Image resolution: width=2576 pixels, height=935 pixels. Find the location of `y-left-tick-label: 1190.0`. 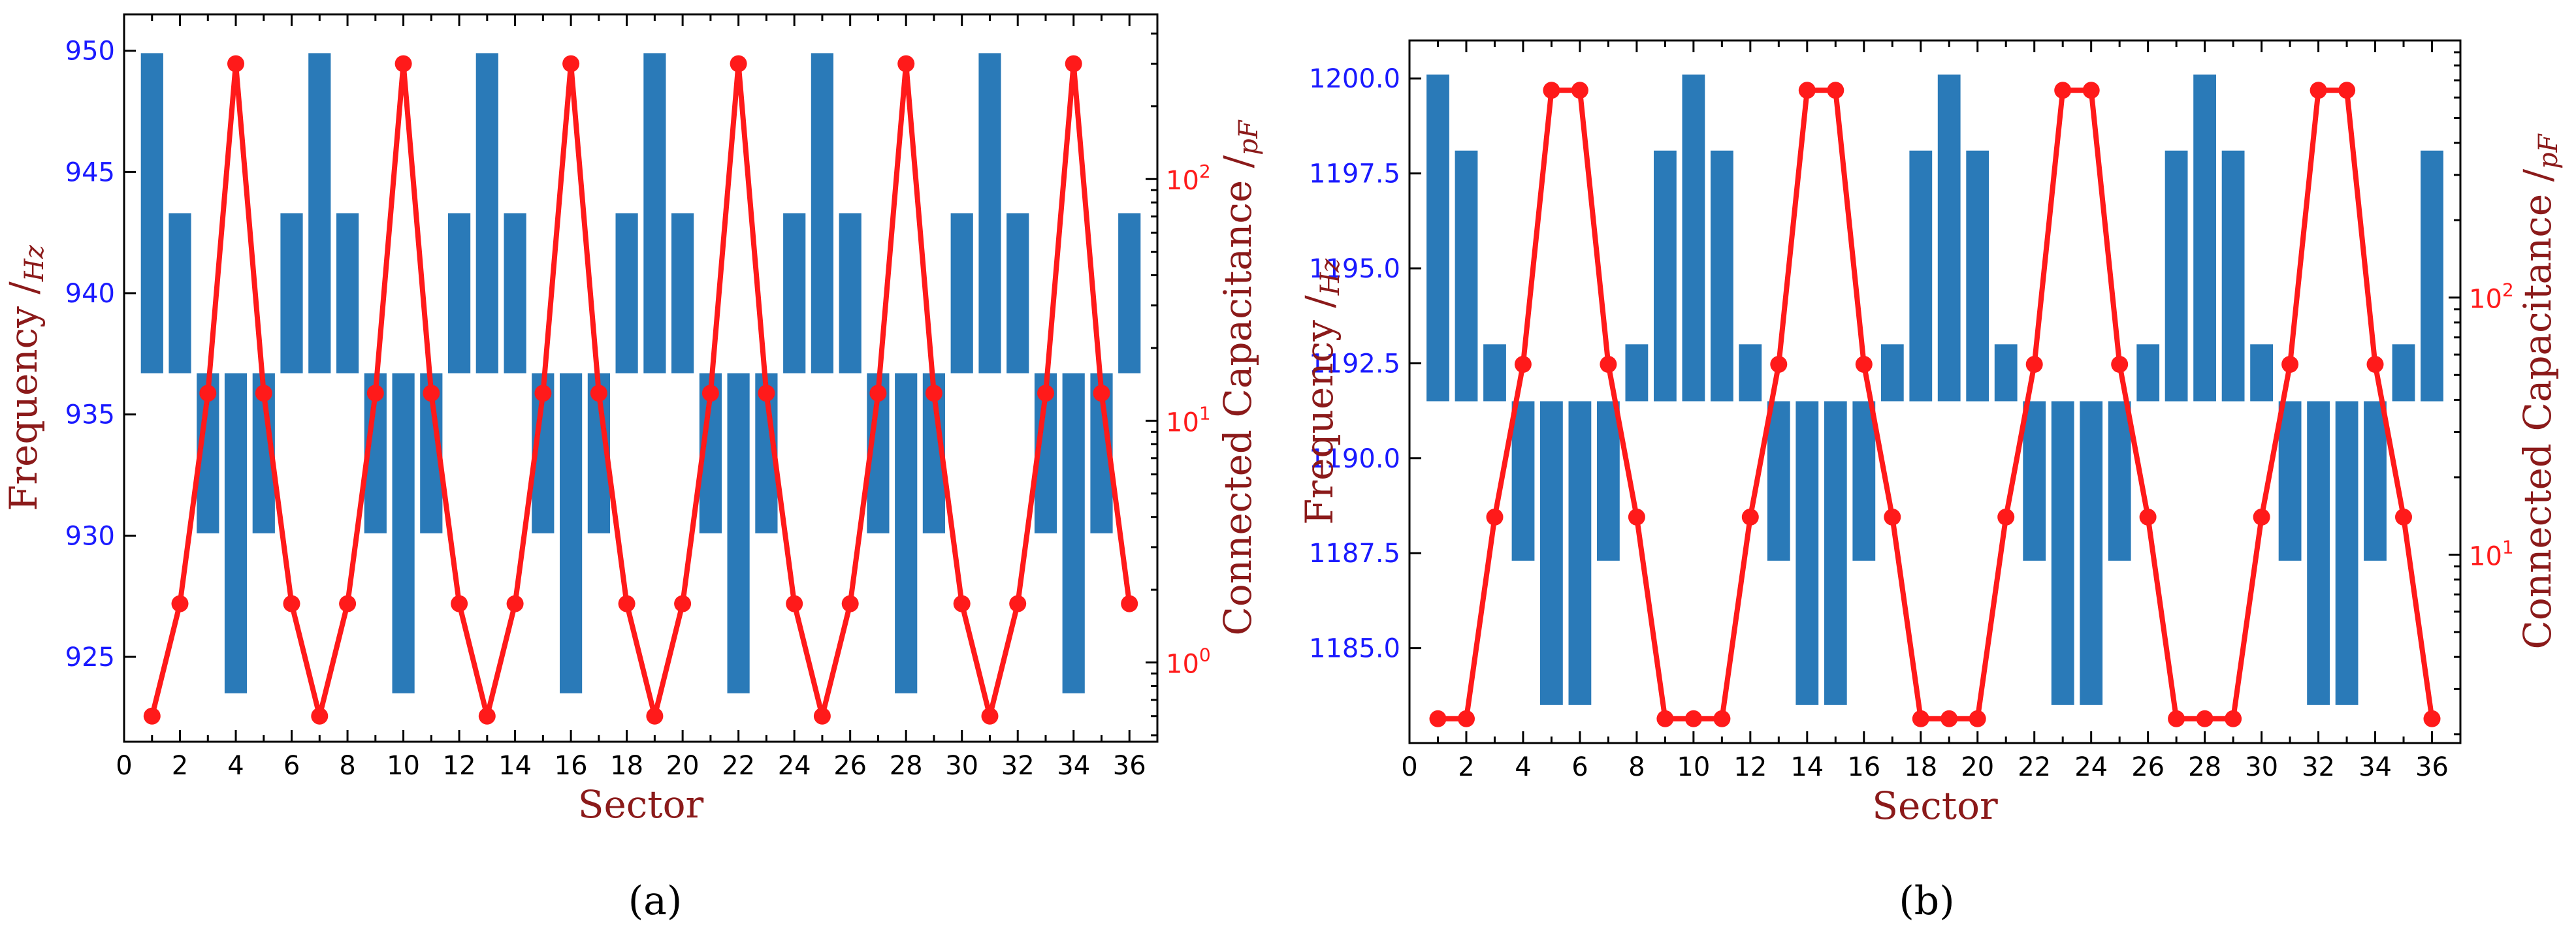

y-left-tick-label: 1190.0 is located at coordinates (1355, 459).